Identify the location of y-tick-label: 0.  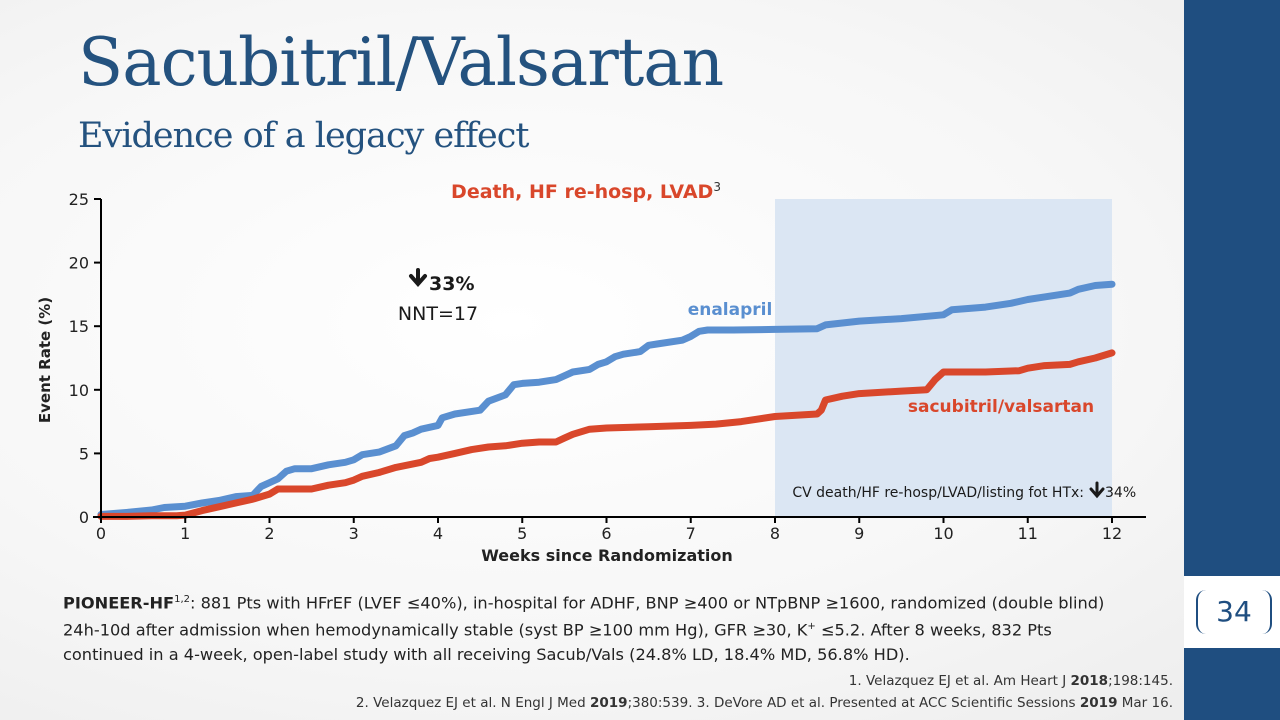
(84, 517).